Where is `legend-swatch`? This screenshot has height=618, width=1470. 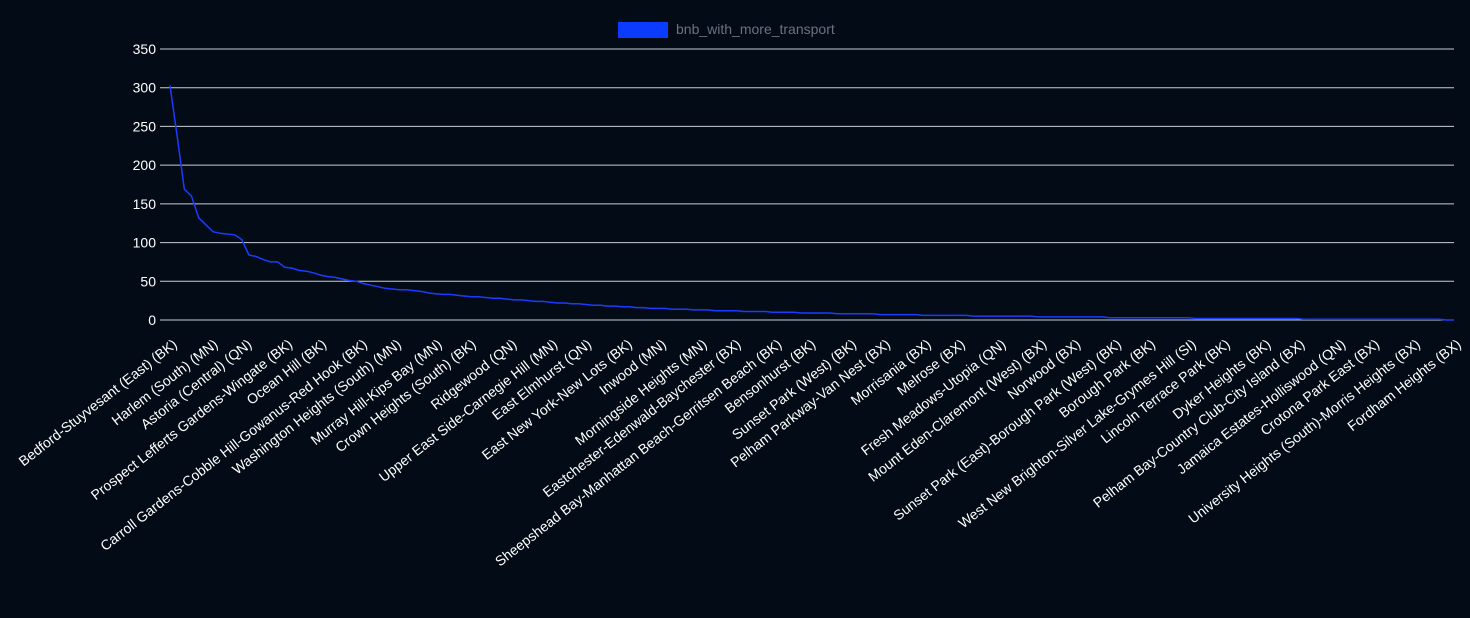
legend-swatch is located at coordinates (643, 30).